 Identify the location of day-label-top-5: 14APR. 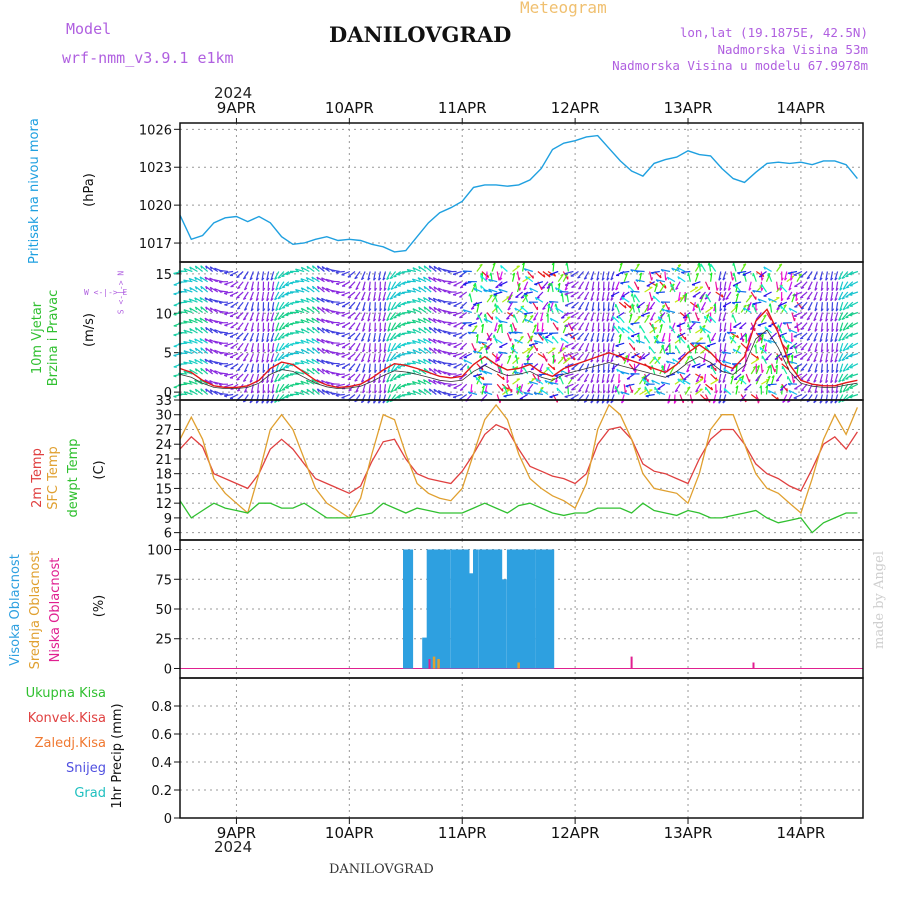
(800, 108).